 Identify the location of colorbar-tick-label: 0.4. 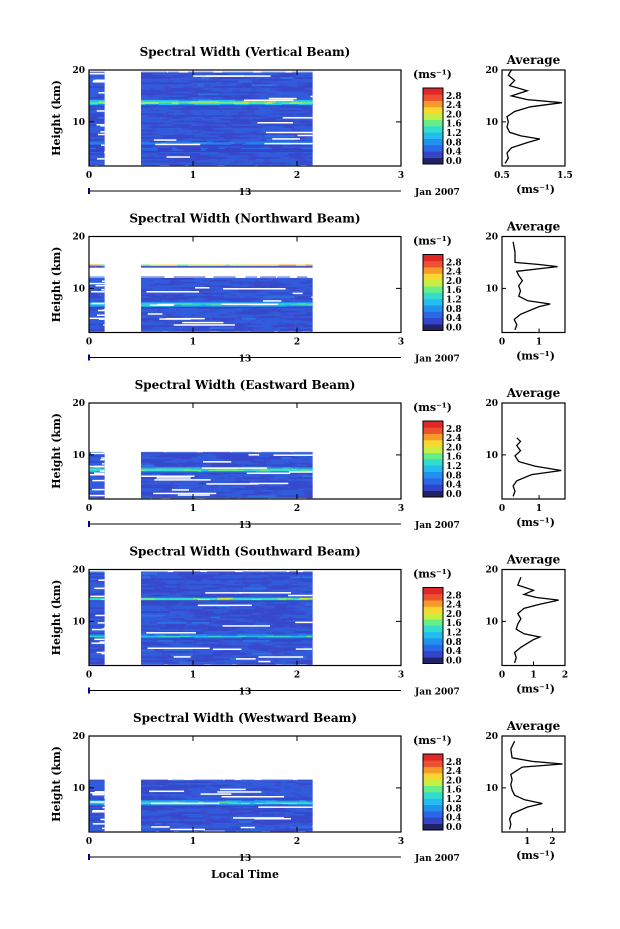
(454, 819).